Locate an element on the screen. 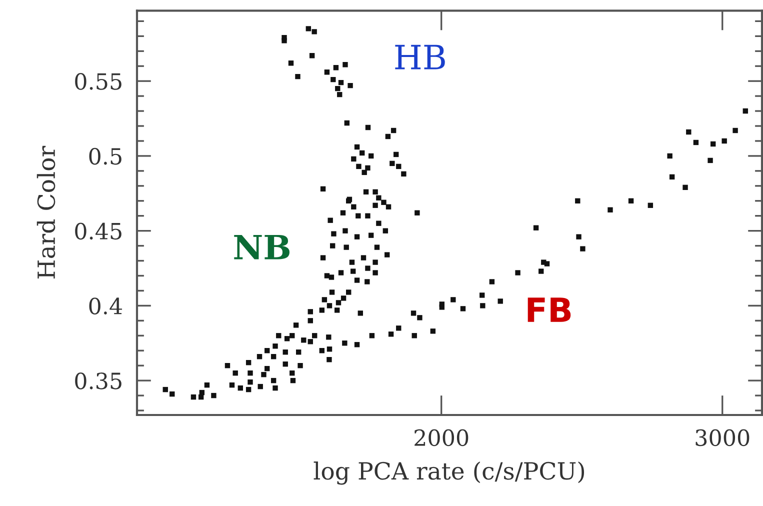 The height and width of the screenshot is (506, 763). annotation: HB is located at coordinates (420, 57).